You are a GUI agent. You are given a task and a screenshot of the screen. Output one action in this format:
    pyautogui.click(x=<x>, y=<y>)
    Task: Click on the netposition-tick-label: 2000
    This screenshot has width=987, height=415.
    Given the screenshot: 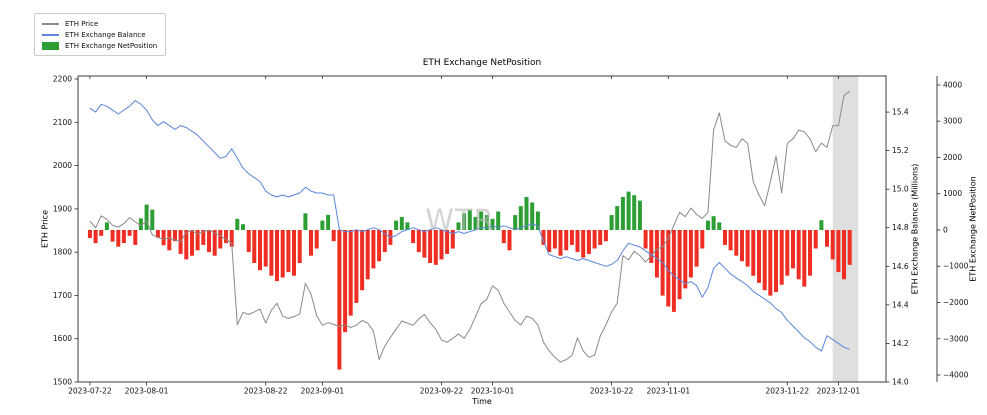 What is the action you would take?
    pyautogui.click(x=952, y=157)
    